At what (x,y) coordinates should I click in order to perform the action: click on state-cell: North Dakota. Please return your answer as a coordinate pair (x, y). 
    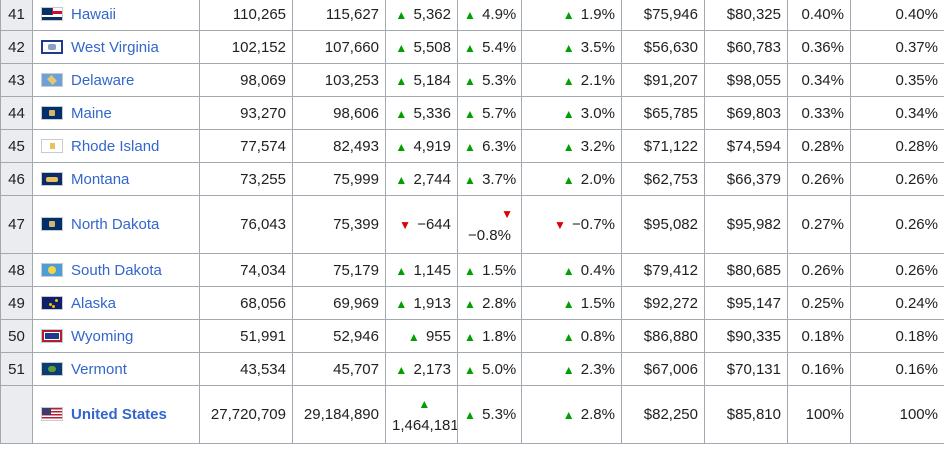
    Looking at the image, I should click on (116, 224).